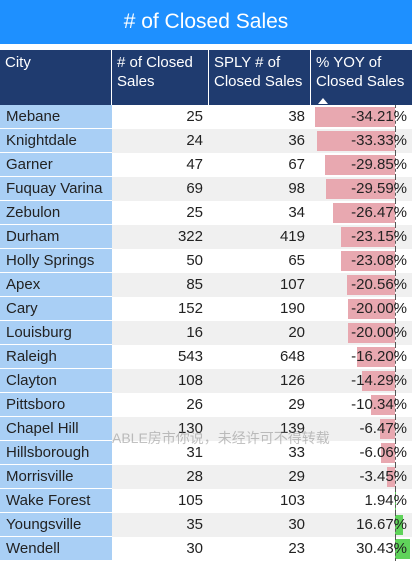 The height and width of the screenshot is (561, 412). I want to click on table-row: Fuquay Varina 69 98 -29.59%, so click(206, 189).